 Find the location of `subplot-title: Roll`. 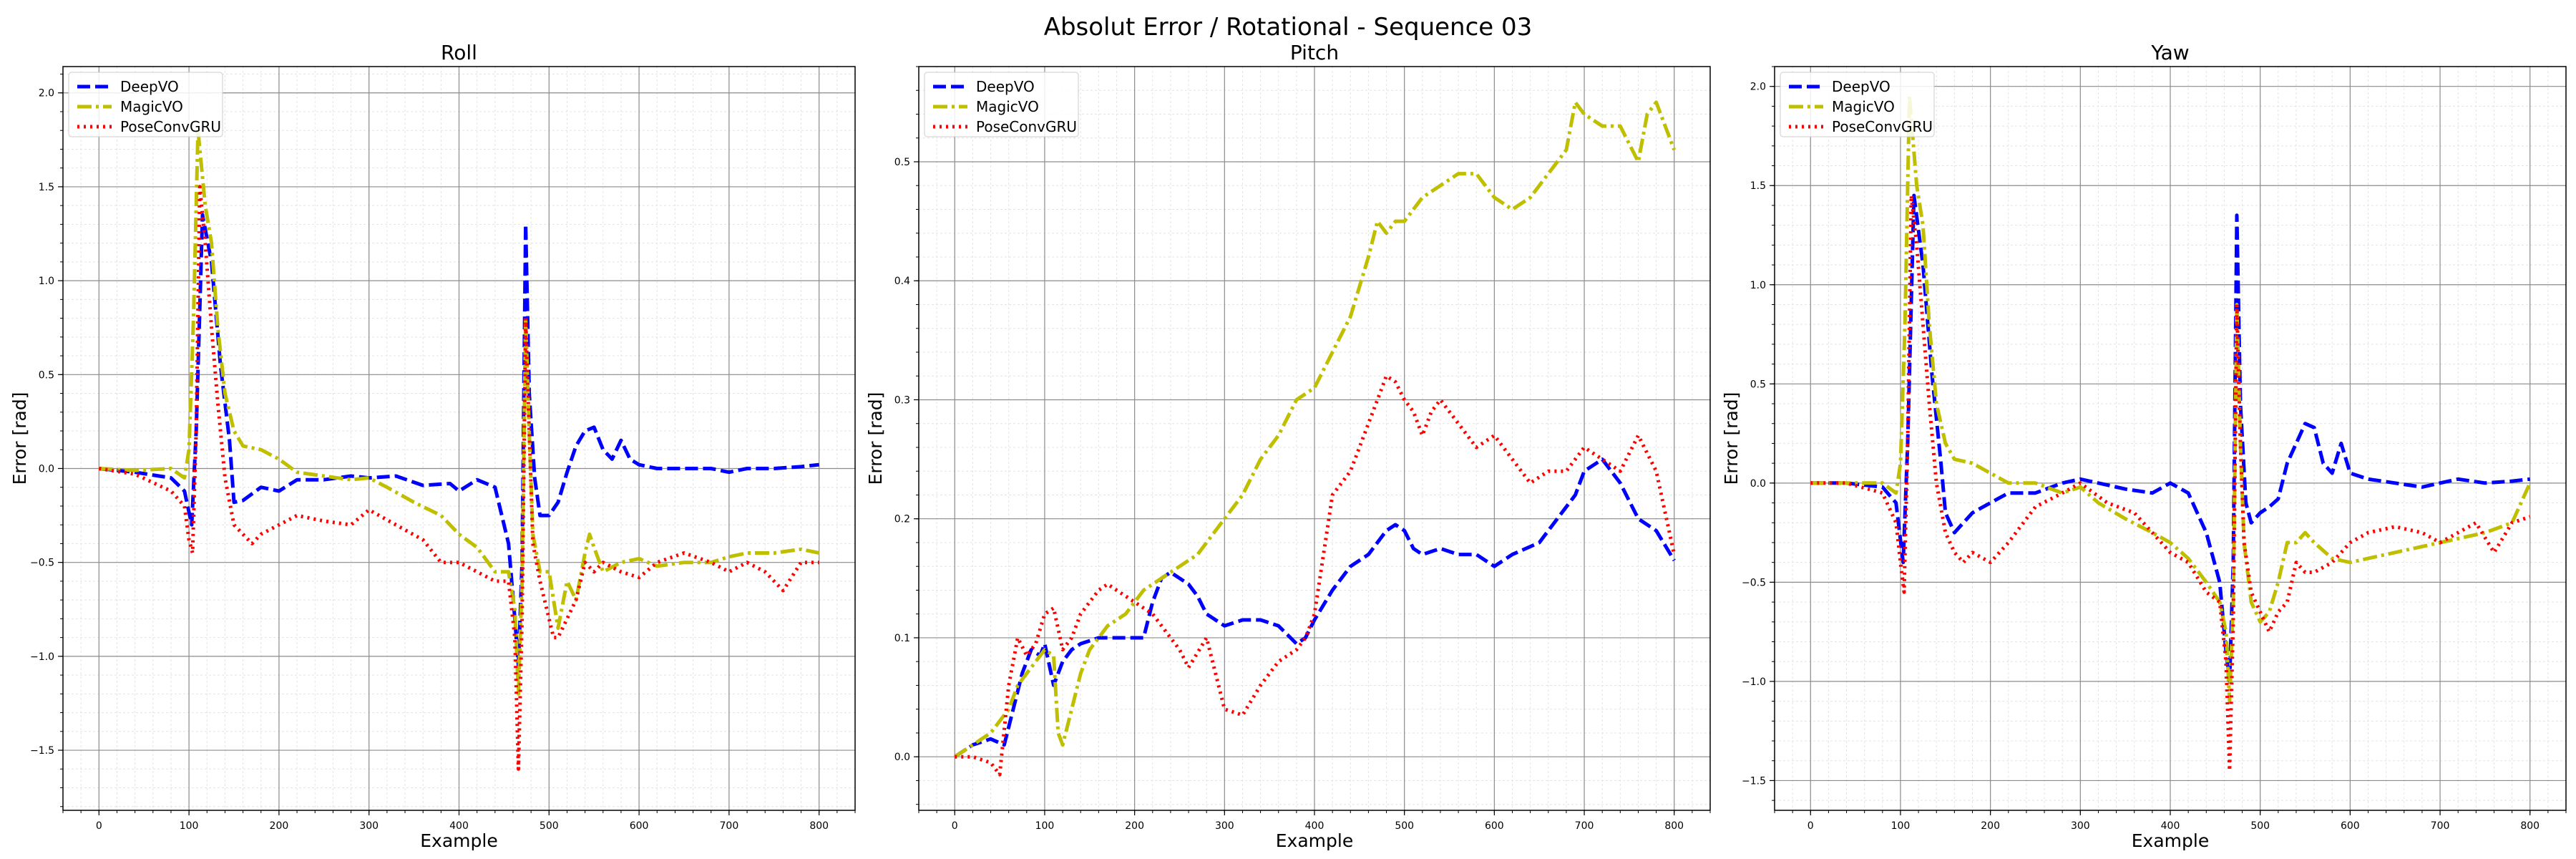

subplot-title: Roll is located at coordinates (459, 52).